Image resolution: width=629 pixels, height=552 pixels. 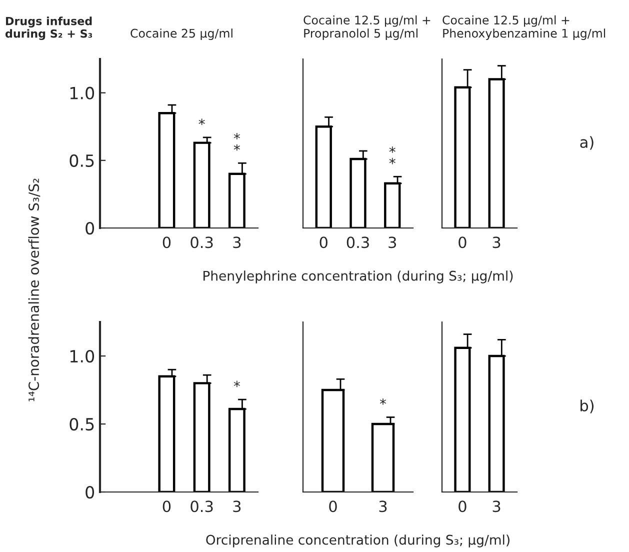 I want to click on text: a), so click(x=587, y=143).